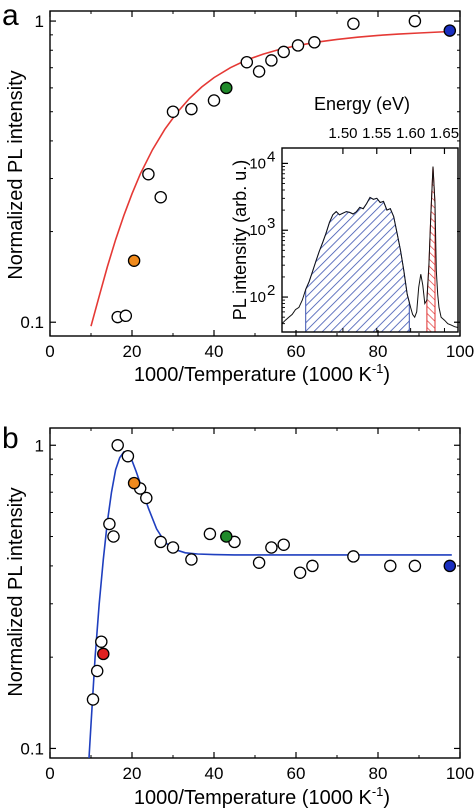  What do you see at coordinates (271, 156) in the screenshot?
I see `inset-y-tick-exponent: 4` at bounding box center [271, 156].